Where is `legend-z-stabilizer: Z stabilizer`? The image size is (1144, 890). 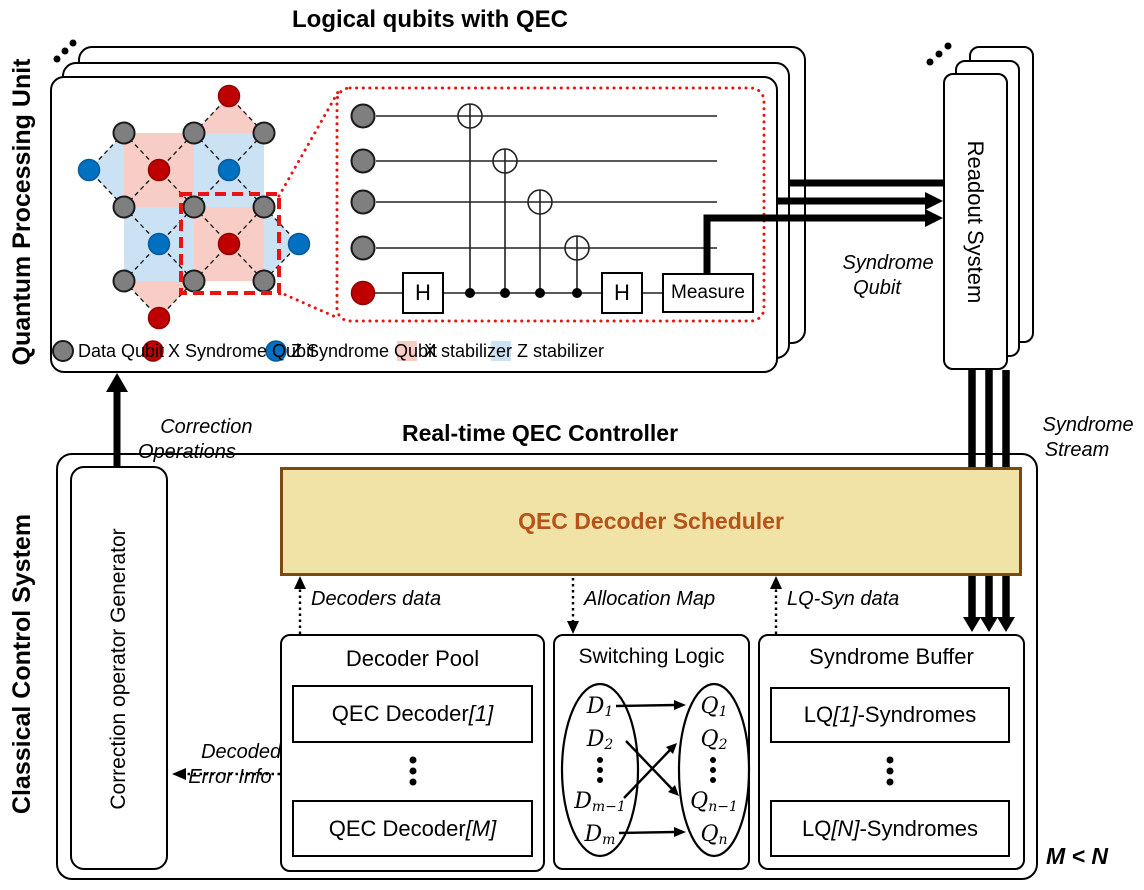
legend-z-stabilizer: Z stabilizer is located at coordinates (561, 351).